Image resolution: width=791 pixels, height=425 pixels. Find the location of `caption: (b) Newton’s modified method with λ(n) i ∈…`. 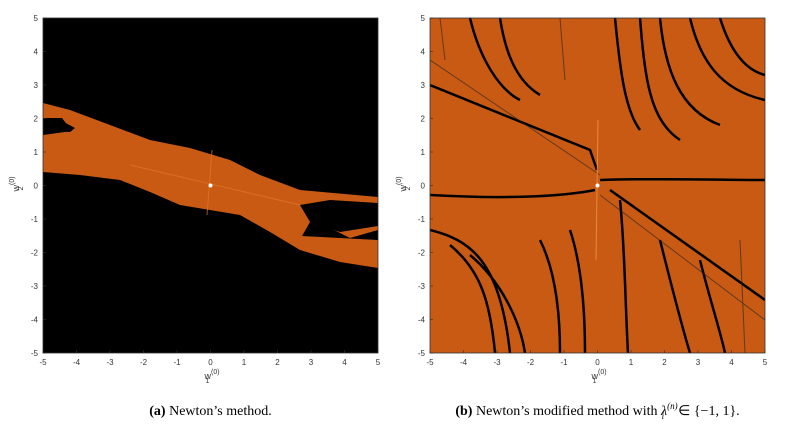

caption: (b) Newton’s modified method with λ(n) i ∈… is located at coordinates (597, 411).